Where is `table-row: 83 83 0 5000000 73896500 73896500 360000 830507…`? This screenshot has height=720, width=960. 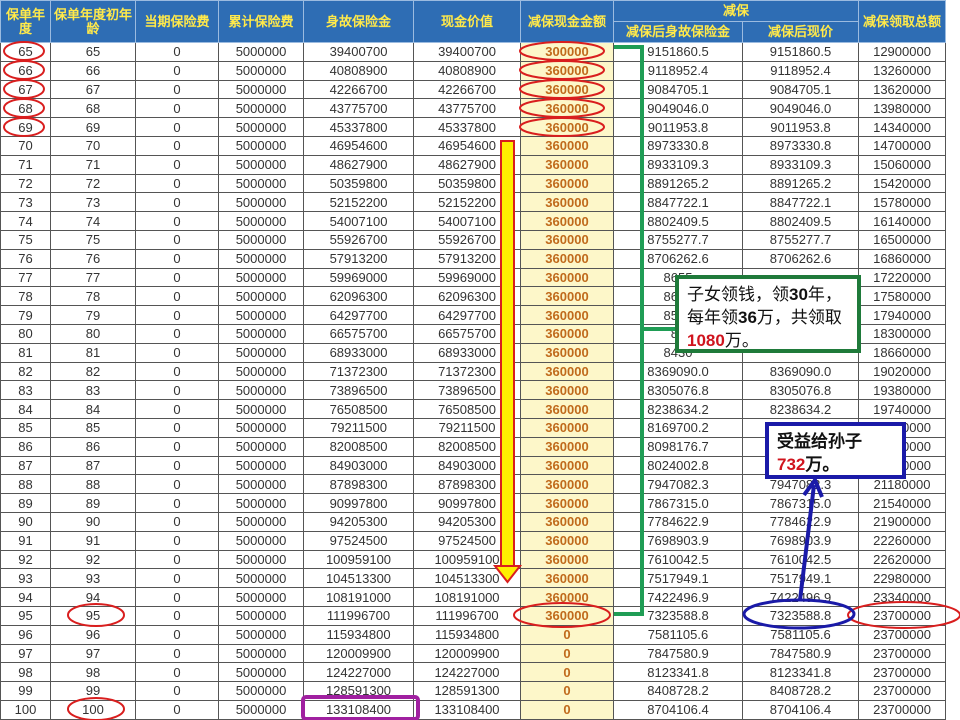
table-row: 83 83 0 5000000 73896500 73896500 360000 830507… is located at coordinates (473, 390).